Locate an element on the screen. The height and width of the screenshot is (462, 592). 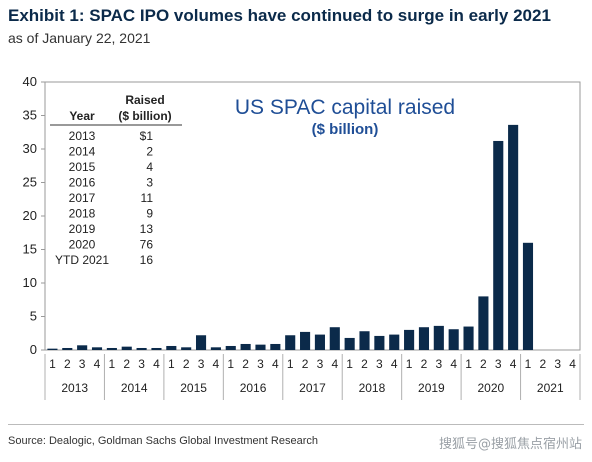
y-tick-label: 30 is located at coordinates (30, 148).